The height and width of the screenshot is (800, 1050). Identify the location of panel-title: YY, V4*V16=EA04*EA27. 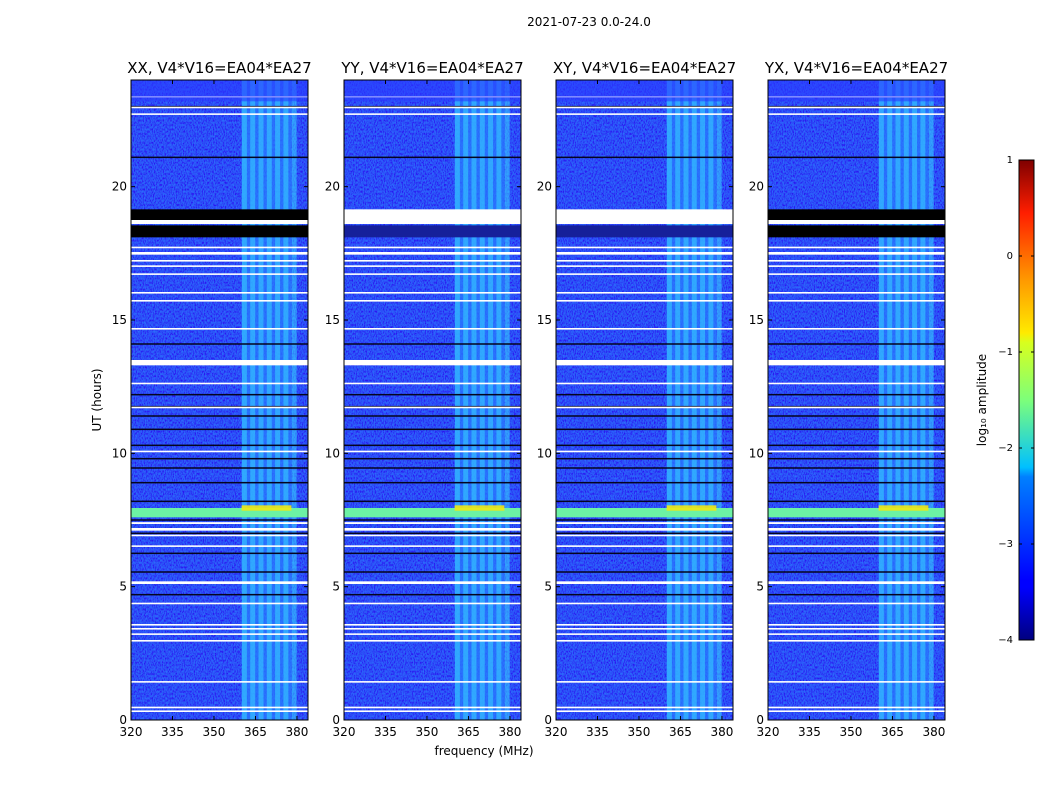
(431, 68).